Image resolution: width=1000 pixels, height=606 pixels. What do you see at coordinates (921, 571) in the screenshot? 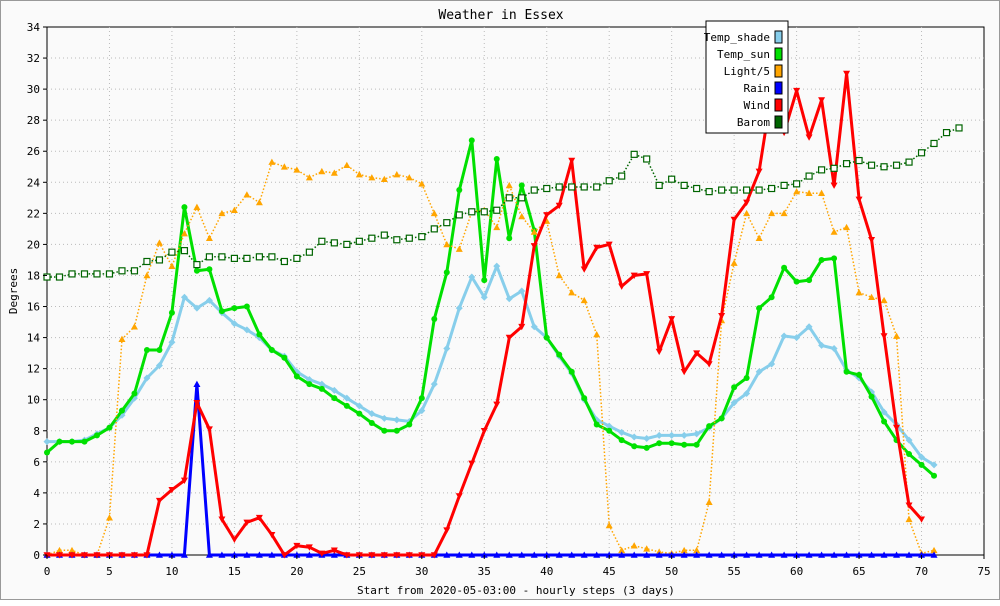
I see `x-tick-label: 70` at bounding box center [921, 571].